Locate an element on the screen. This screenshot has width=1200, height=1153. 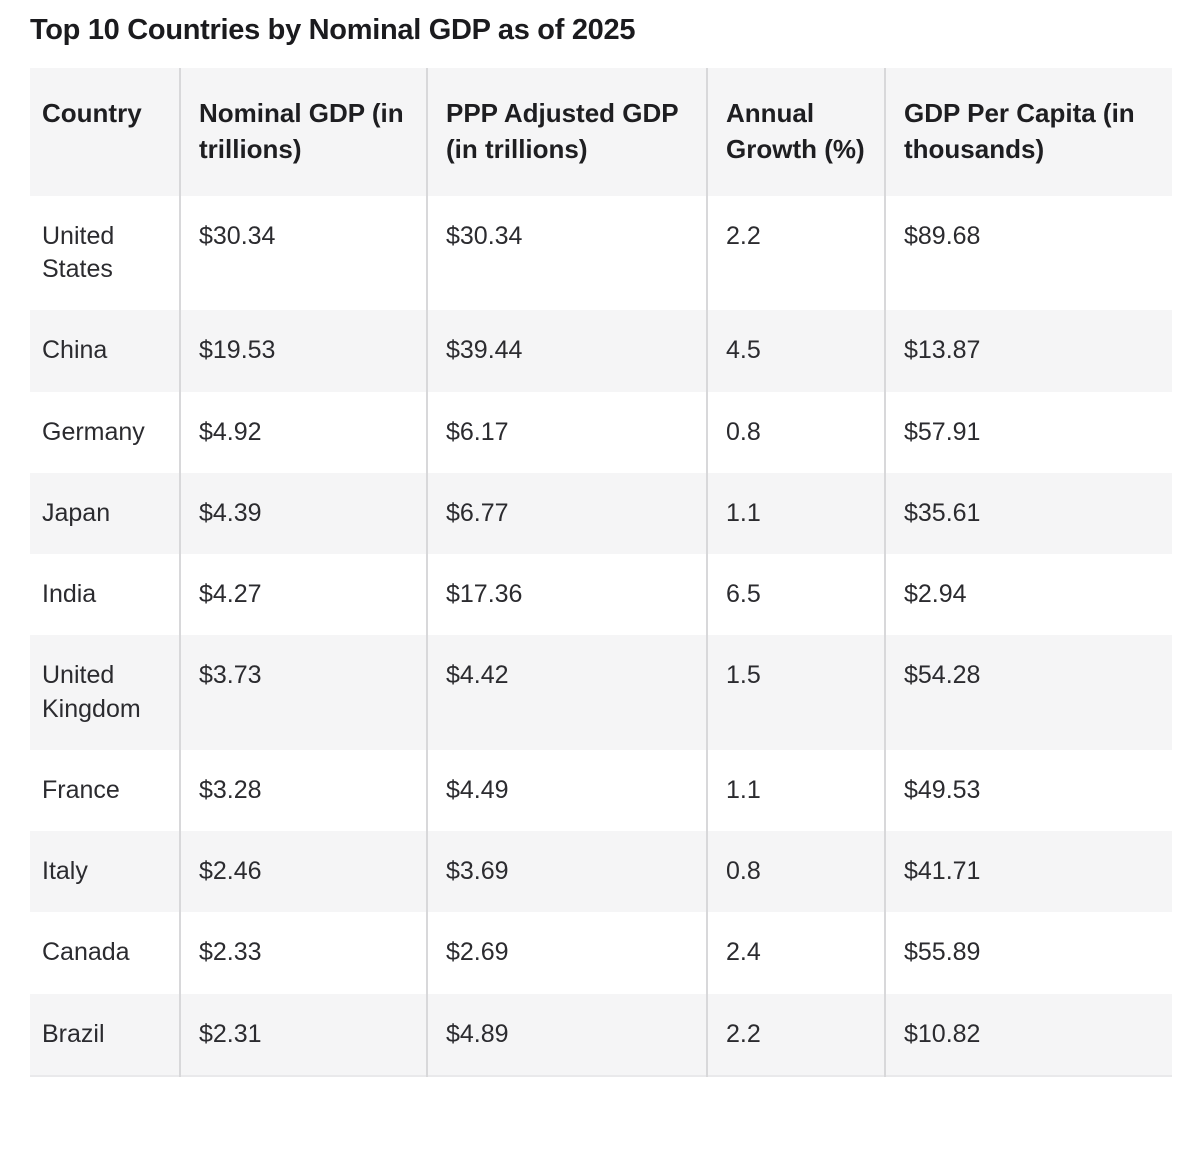
cell-annual-growth: 1.5 is located at coordinates (795, 692).